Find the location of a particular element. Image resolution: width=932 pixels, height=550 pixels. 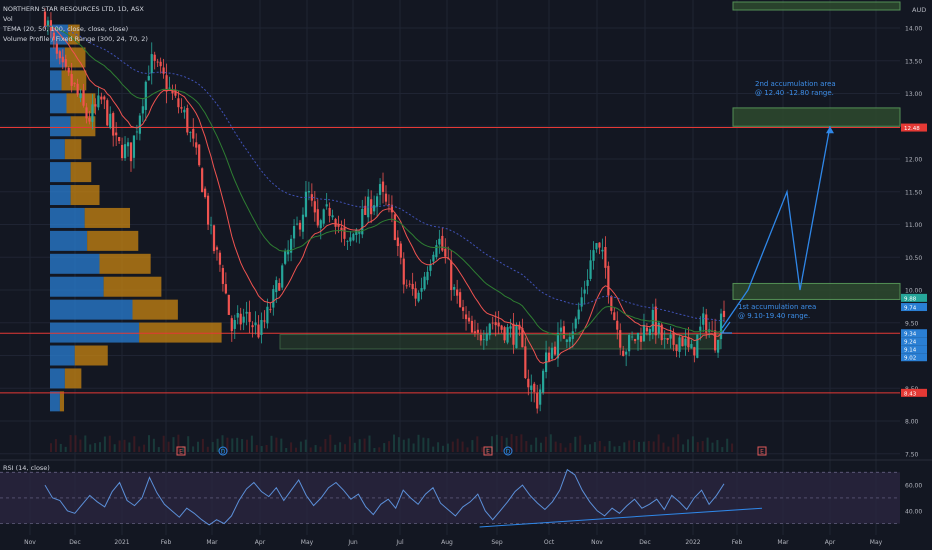

y-tick-label-8: 10.00 is located at coordinates (913, 291).